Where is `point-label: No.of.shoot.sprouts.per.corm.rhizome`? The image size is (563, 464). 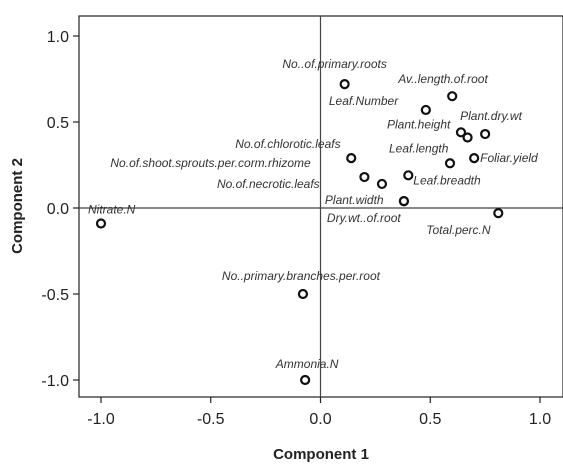
point-label: No.of.shoot.sprouts.per.corm.rhizome is located at coordinates (210, 163).